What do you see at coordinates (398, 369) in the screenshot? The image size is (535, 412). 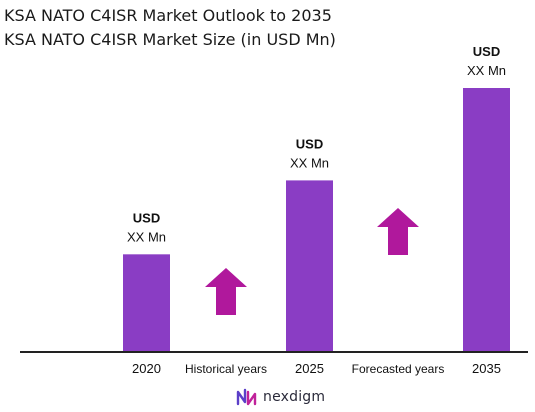 I see `segment-label: Forecasted years` at bounding box center [398, 369].